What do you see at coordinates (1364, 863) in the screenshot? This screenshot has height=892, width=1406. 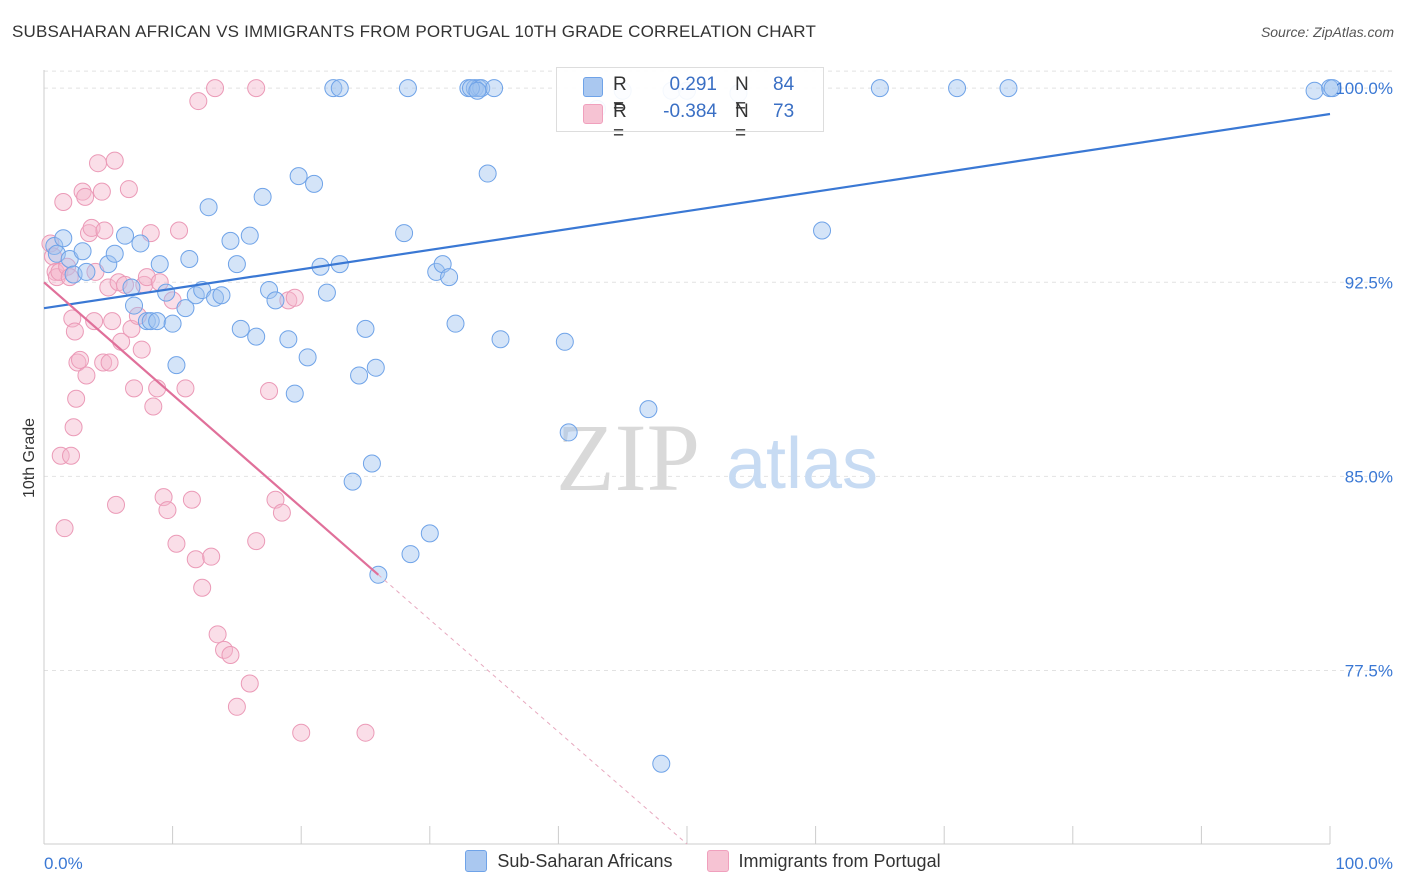 I see `x-tick-label: 100.0%` at bounding box center [1364, 863].